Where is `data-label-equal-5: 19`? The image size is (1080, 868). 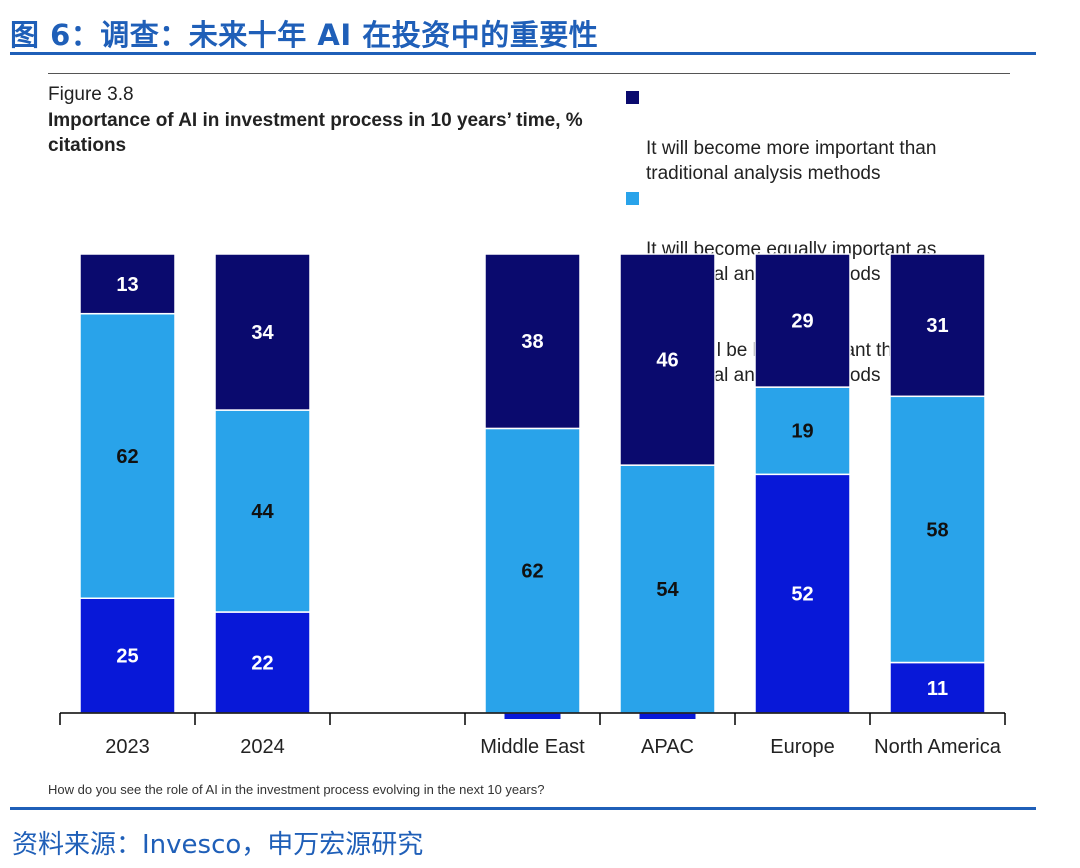 data-label-equal-5: 19 is located at coordinates (802, 432).